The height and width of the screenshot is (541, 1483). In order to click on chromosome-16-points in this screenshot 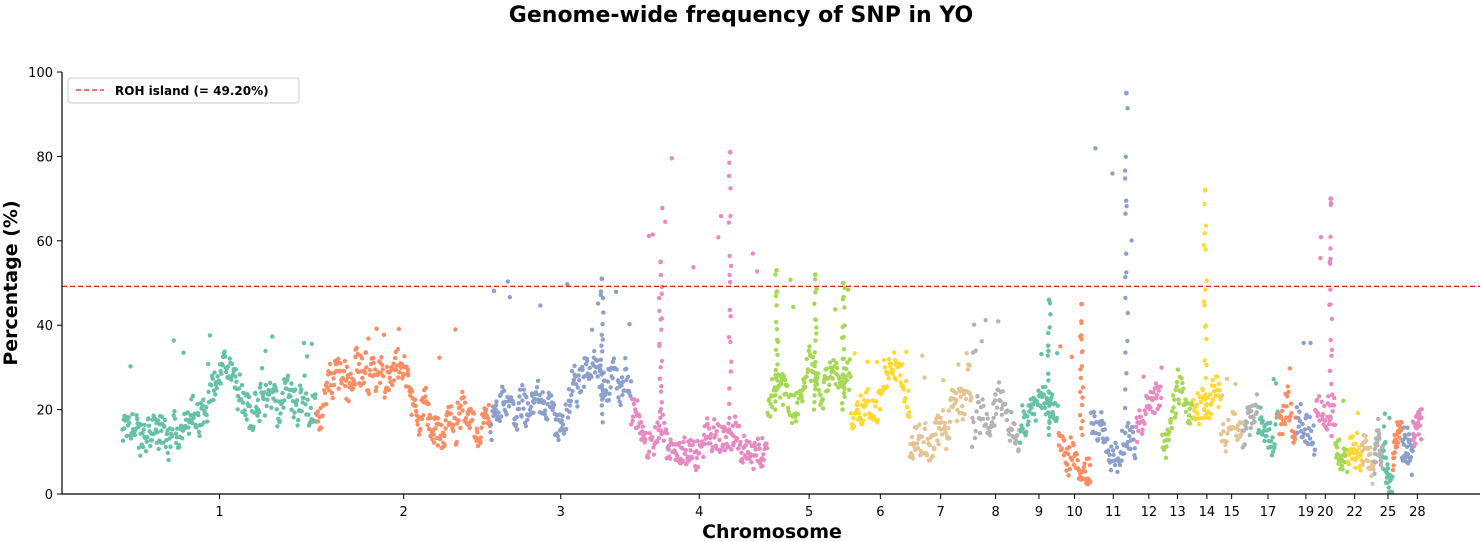, I will do `click(1250, 421)`.